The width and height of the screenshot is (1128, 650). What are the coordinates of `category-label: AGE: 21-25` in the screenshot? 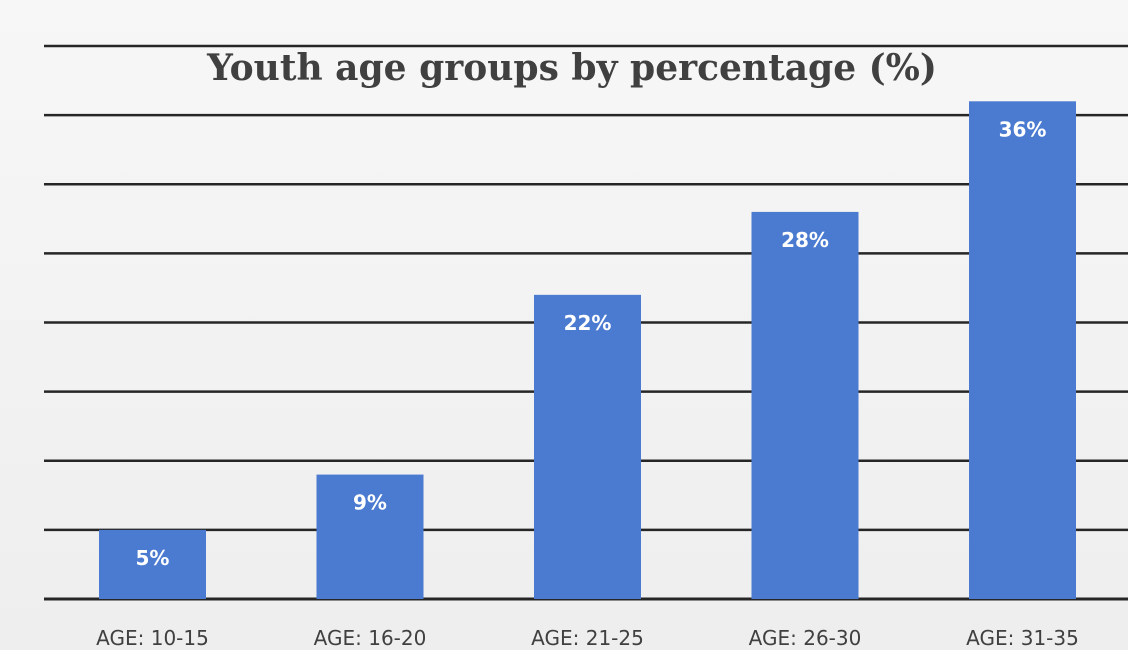 It's located at (587, 638).